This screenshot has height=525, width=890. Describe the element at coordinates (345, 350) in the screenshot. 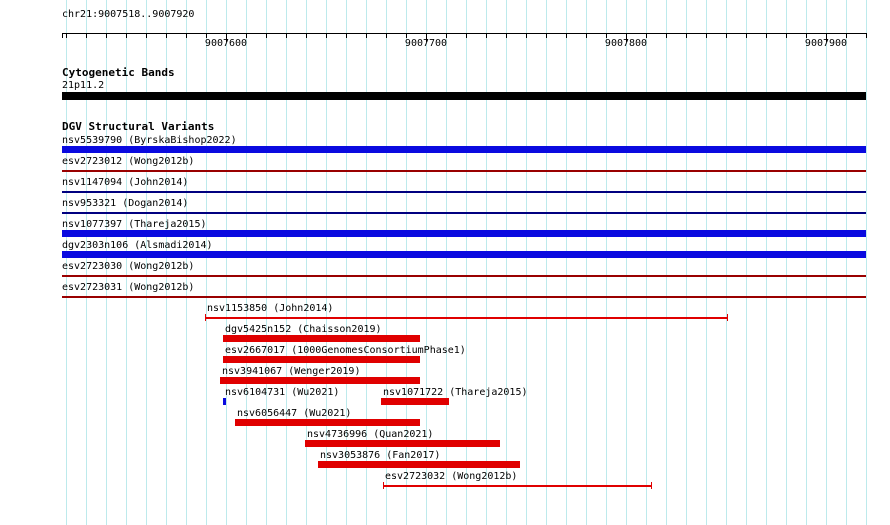

I see `variant-label: esv2667017 (1000GenomesConsortiumPhase1)` at that location.